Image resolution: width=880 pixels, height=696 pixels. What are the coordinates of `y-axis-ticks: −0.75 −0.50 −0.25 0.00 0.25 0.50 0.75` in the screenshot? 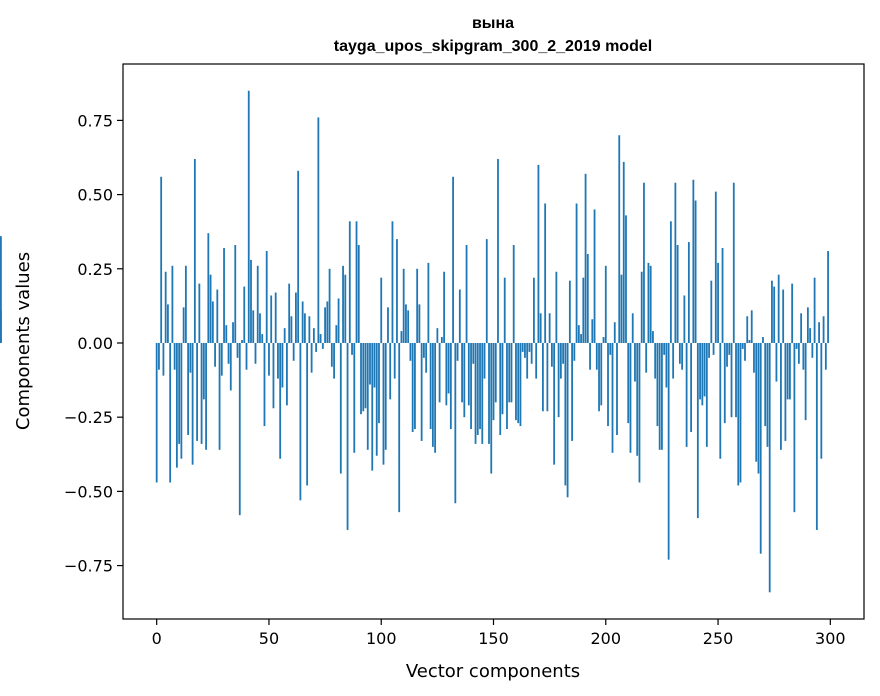 It's located at (93, 343).